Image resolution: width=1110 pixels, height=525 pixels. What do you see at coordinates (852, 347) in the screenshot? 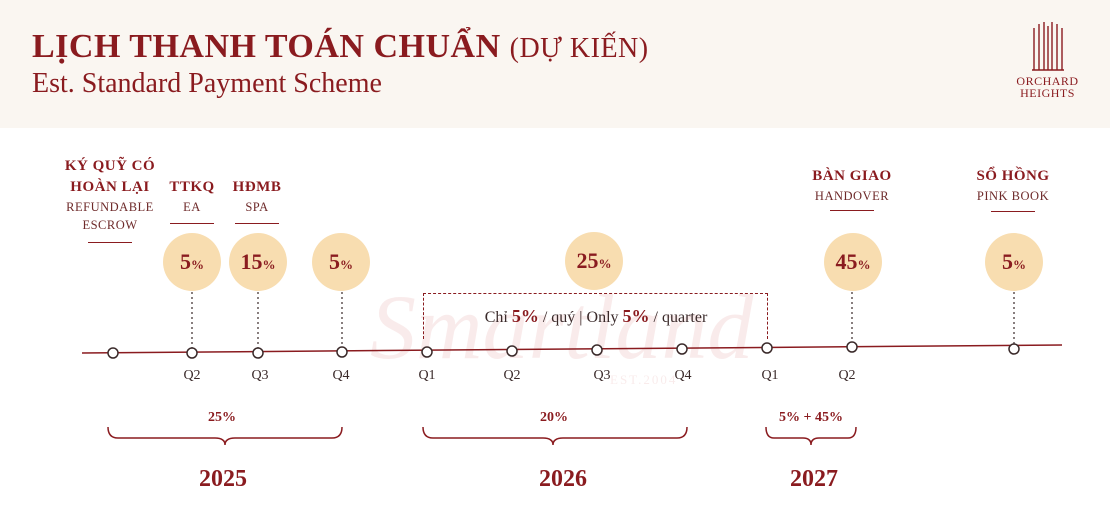
I see `timeline-node-q2-2027` at bounding box center [852, 347].